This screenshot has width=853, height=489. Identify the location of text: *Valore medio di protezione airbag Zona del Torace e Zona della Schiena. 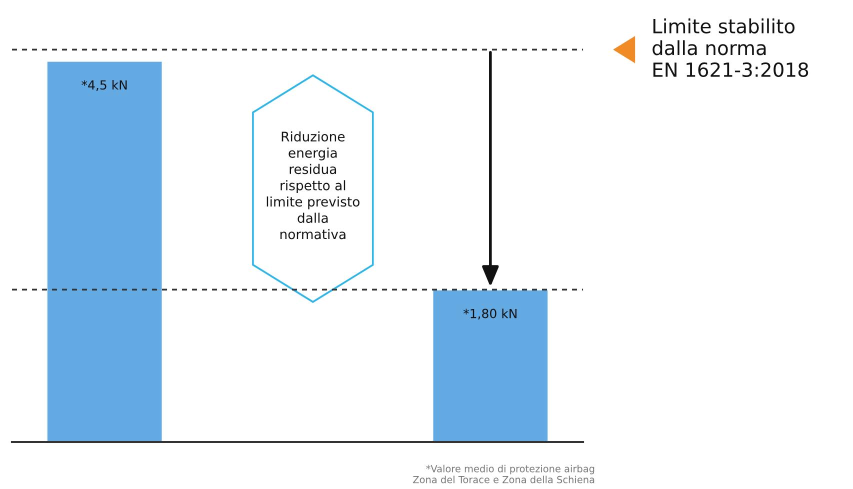
(503, 474).